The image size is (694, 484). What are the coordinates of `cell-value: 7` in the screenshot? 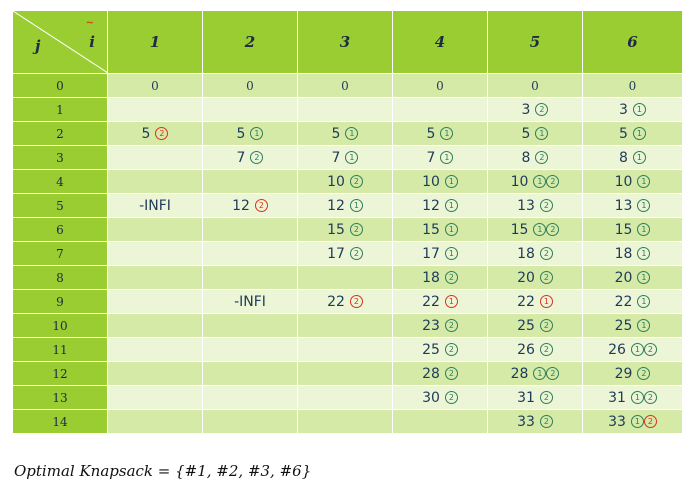 It's located at (336, 157).